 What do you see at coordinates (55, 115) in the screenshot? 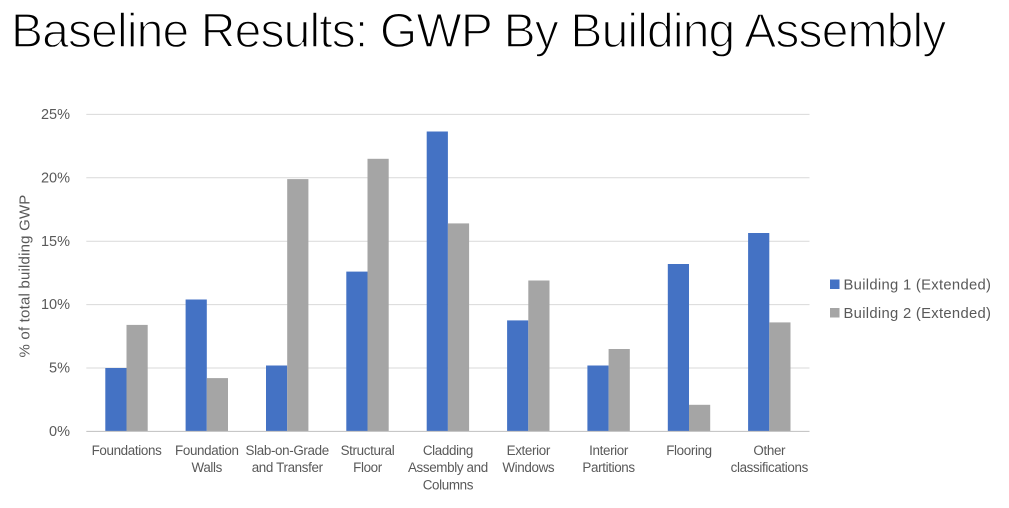
I see `svg-text: 25%` at bounding box center [55, 115].